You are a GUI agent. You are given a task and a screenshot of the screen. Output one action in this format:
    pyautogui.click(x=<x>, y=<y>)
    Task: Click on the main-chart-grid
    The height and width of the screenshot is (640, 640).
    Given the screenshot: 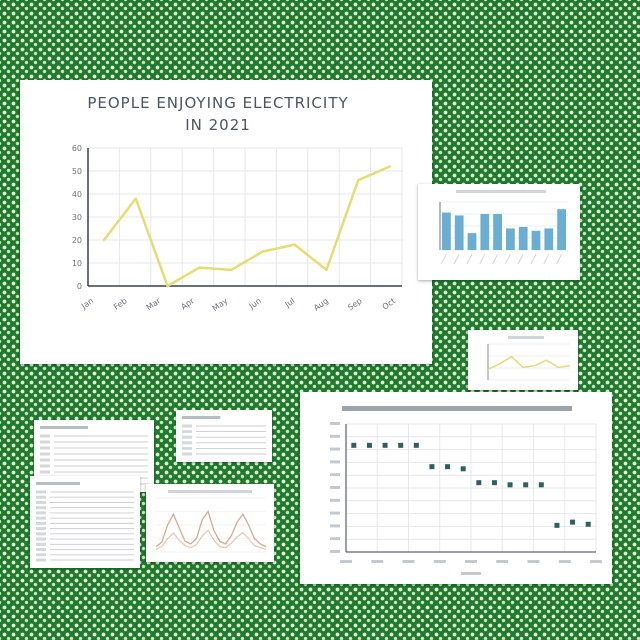 What is the action you would take?
    pyautogui.click(x=245, y=217)
    